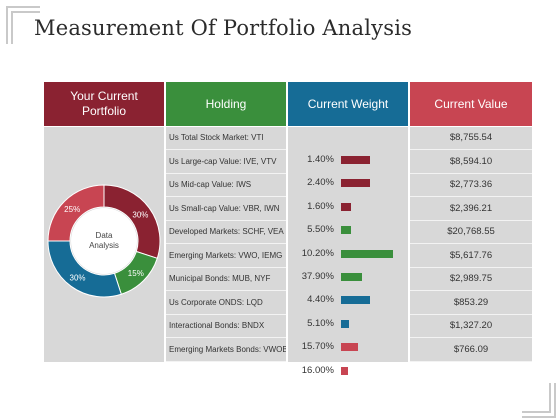 The image size is (560, 420). Describe the element at coordinates (226, 104) in the screenshot. I see `header-holding: Holding` at that location.